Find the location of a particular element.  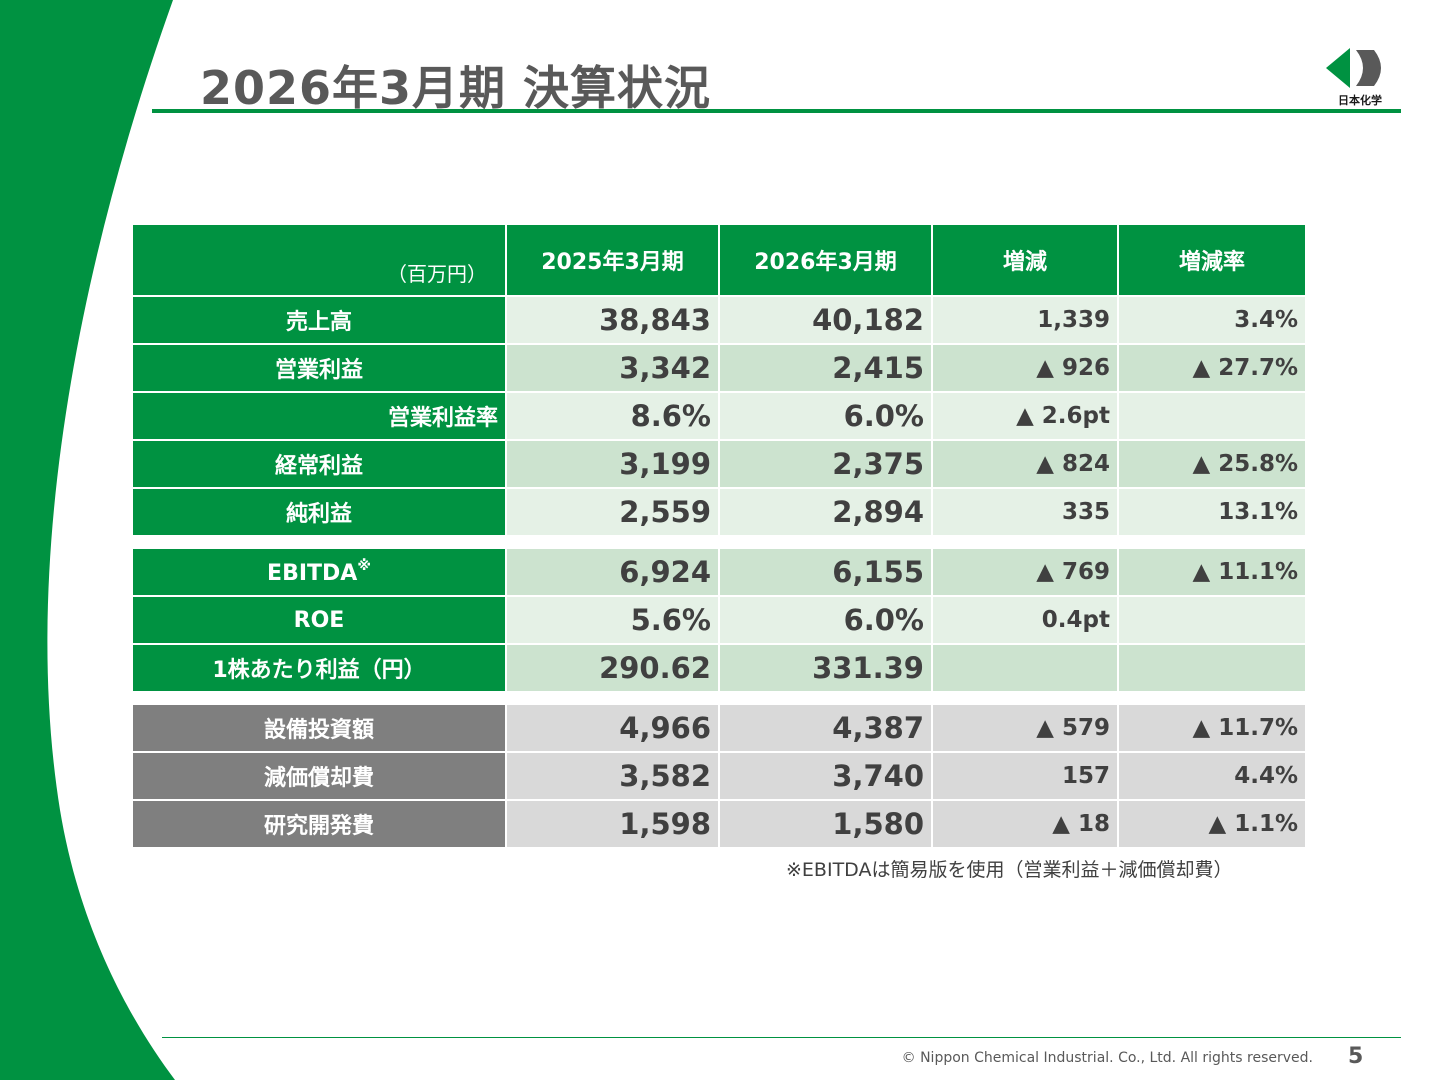

cell-change-rate: ▲ 25.8% is located at coordinates (1212, 464).